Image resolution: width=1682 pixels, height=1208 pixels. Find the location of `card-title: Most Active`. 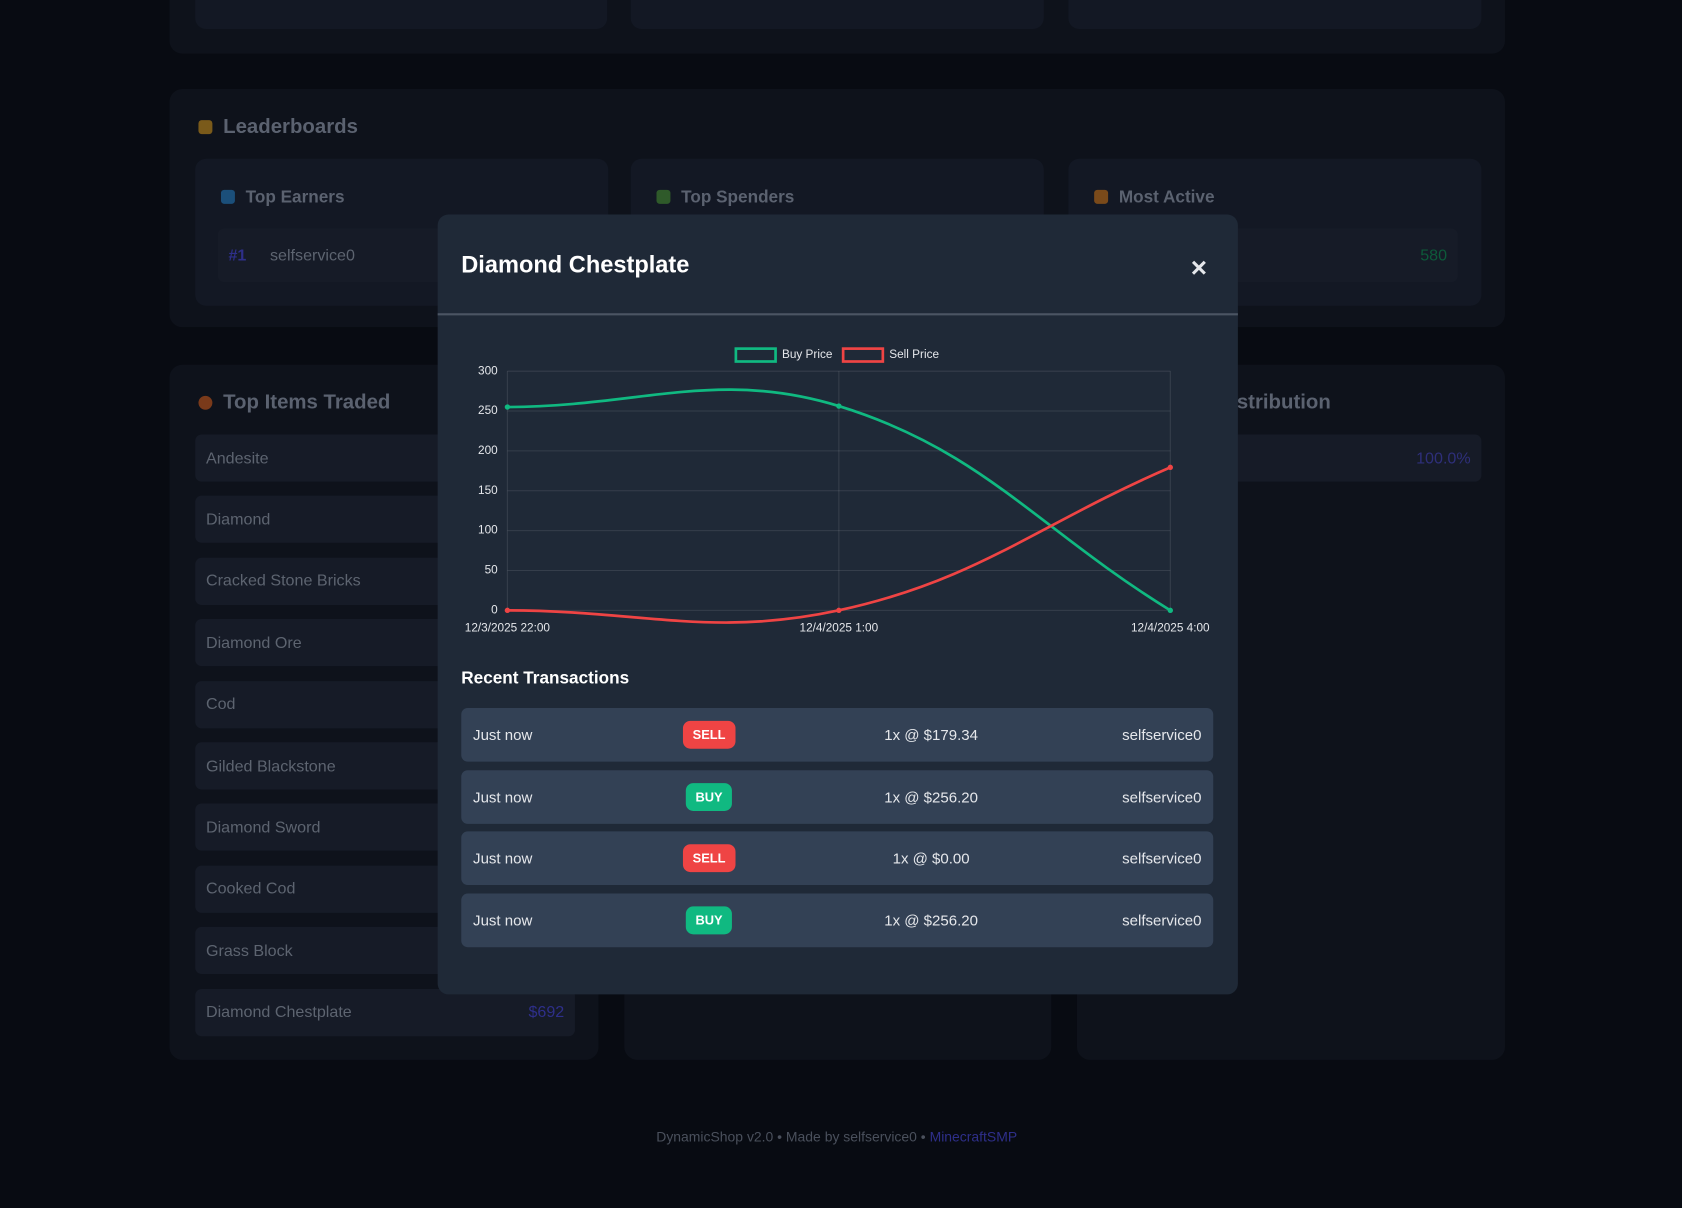

card-title: Most Active is located at coordinates (1154, 198).